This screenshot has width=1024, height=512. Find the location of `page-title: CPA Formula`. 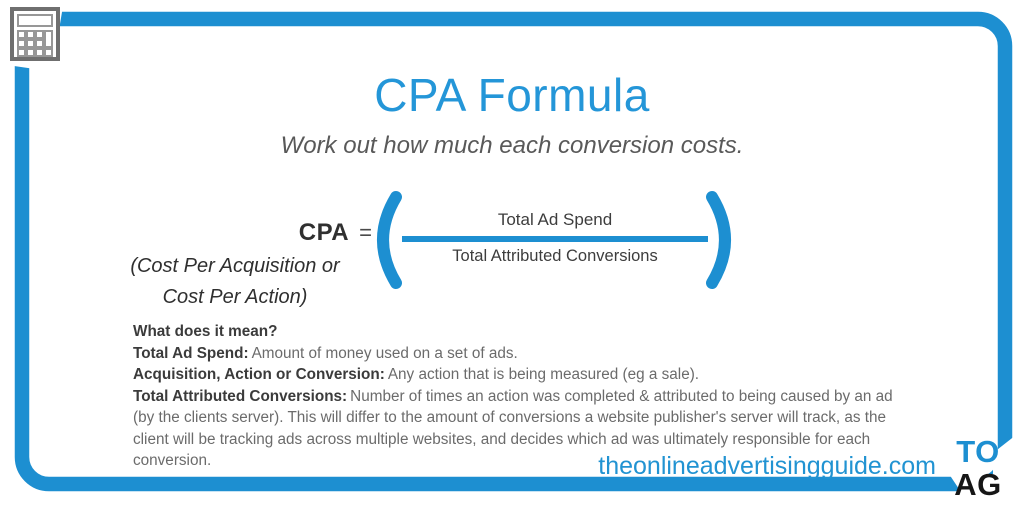

page-title: CPA Formula is located at coordinates (512, 95).